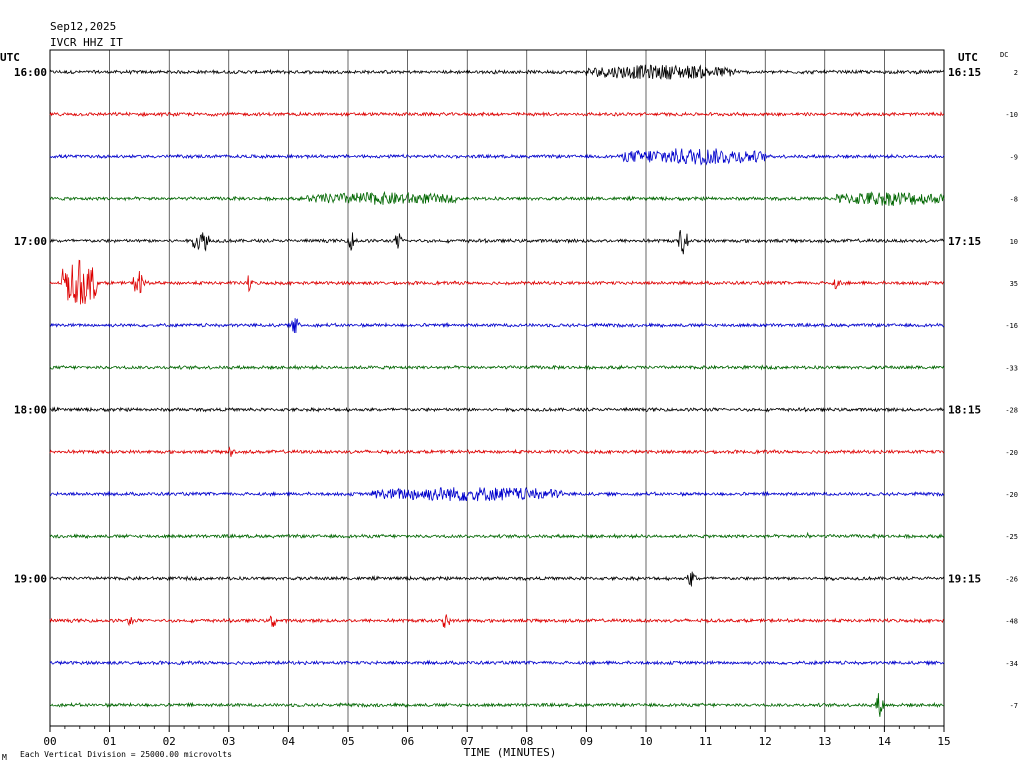 This screenshot has height=768, width=1024. I want to click on x-tick-label: 02, so click(169, 741).